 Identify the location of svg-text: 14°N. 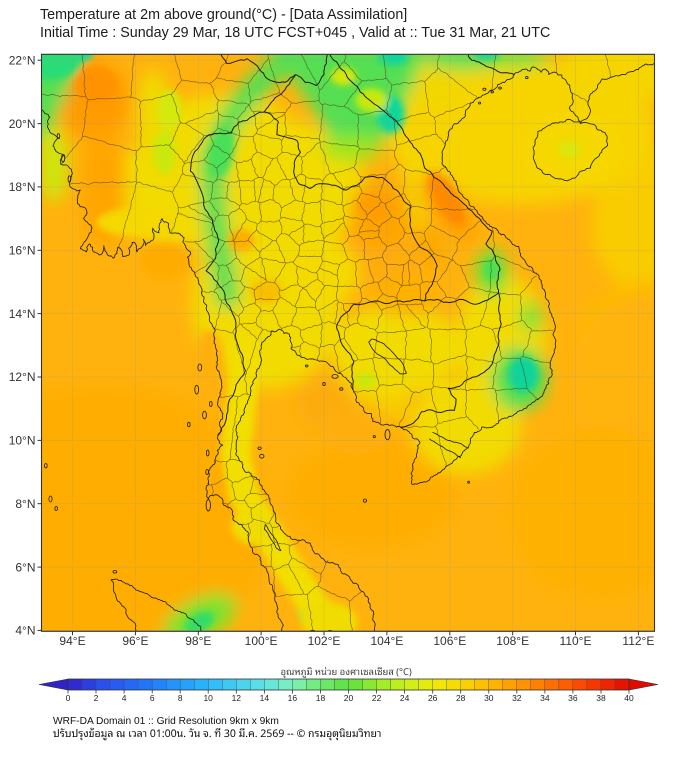
(22, 314).